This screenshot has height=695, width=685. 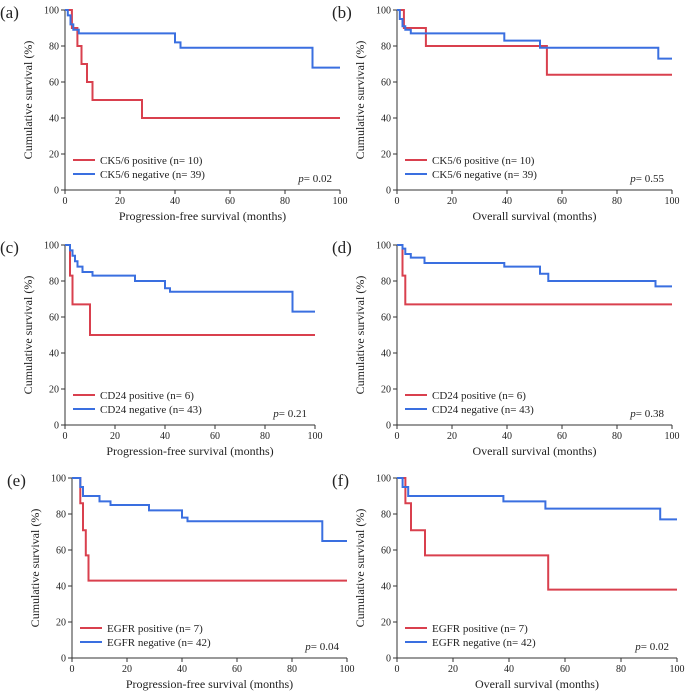 I want to click on panel-label: (b), so click(x=342, y=12).